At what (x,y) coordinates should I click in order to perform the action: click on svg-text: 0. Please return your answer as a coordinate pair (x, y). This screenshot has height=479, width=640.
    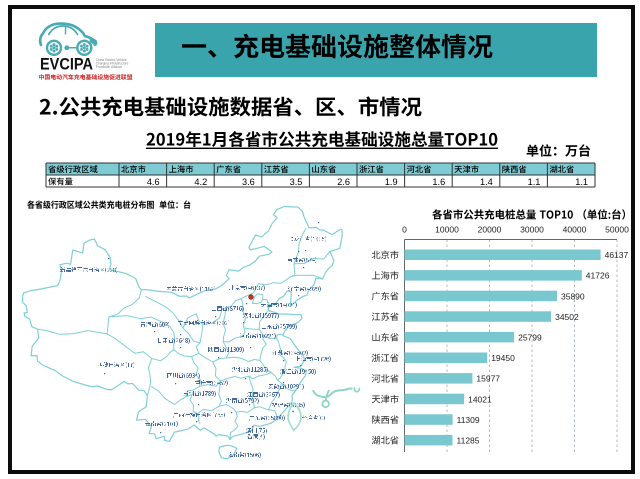
    Looking at the image, I should click on (404, 230).